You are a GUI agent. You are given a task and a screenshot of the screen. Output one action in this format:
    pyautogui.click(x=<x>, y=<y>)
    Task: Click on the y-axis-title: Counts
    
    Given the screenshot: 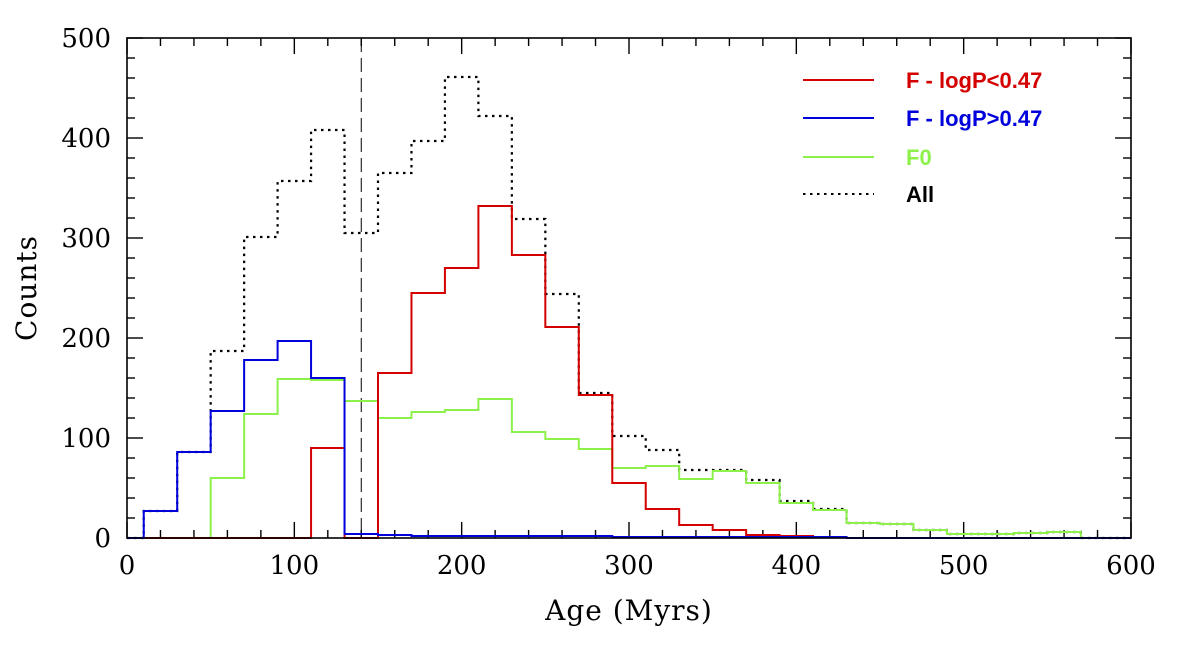 What is the action you would take?
    pyautogui.click(x=26, y=288)
    